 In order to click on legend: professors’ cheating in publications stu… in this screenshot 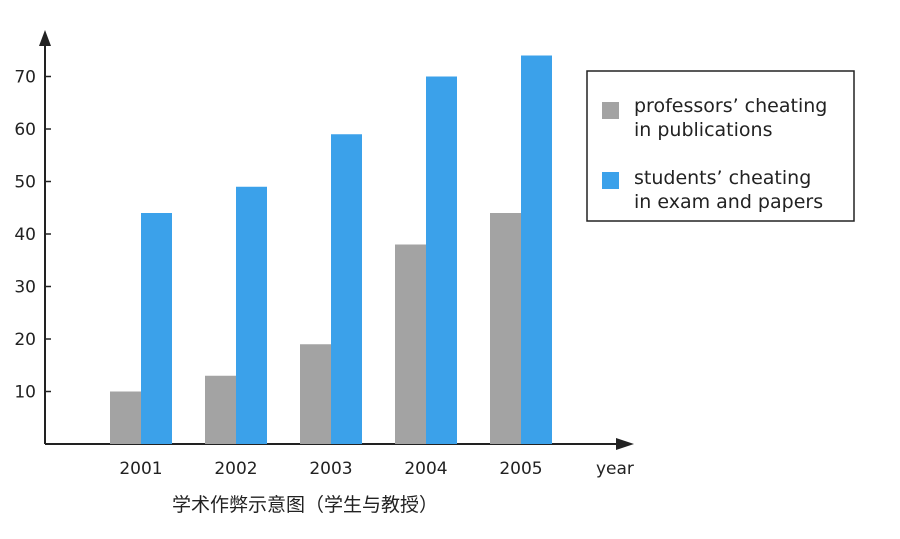, I will do `click(720, 146)`.